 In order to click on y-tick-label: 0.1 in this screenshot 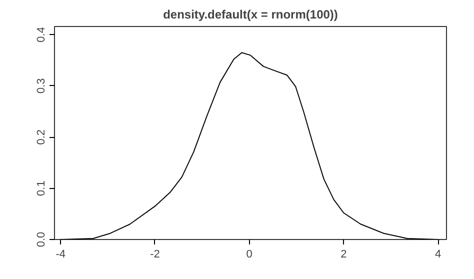, I will do `click(42, 188)`.